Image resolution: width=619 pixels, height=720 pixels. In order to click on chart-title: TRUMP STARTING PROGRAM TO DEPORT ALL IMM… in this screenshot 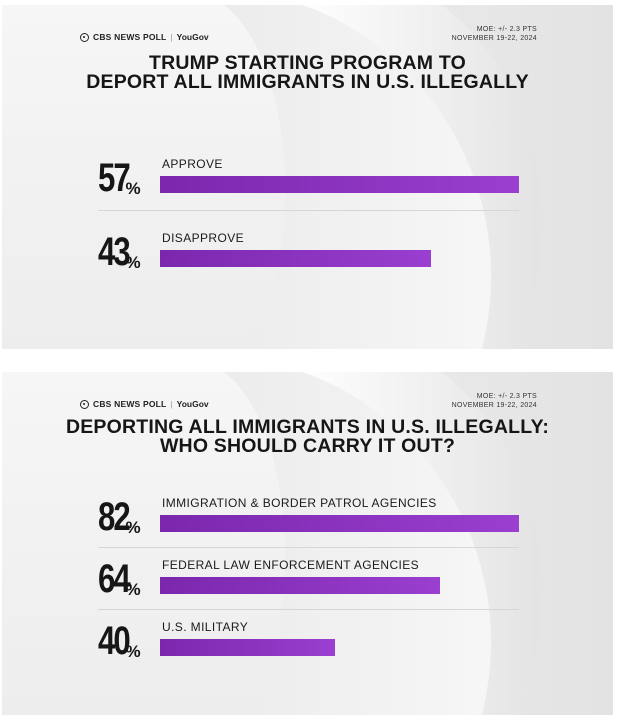, I will do `click(307, 72)`.